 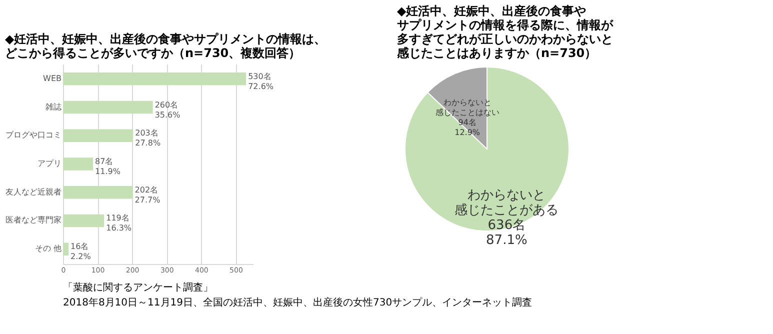 I want to click on y-tick-label: WEB, so click(x=52, y=78).